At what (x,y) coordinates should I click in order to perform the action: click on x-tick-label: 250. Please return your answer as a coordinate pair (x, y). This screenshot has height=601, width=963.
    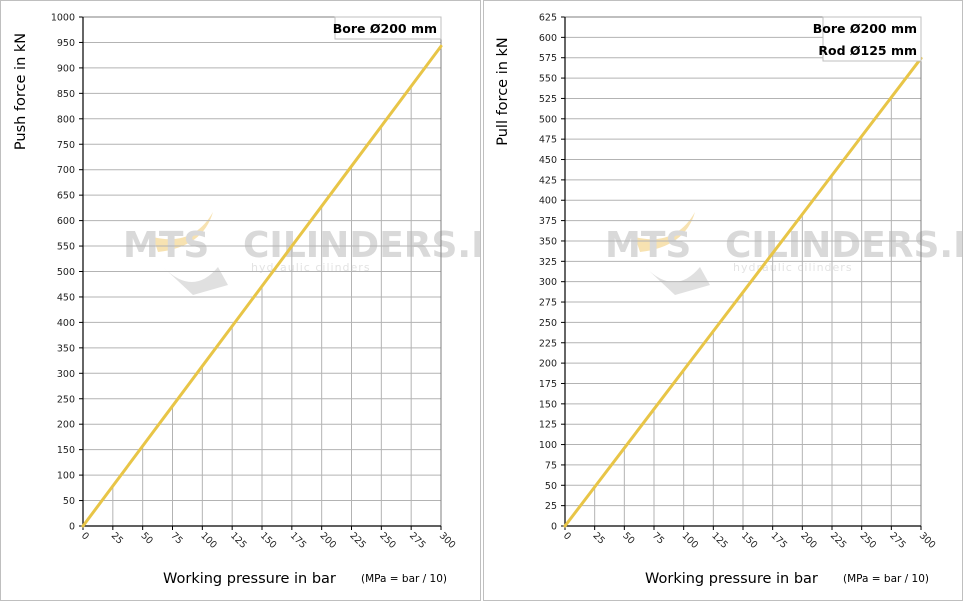
    Looking at the image, I should click on (387, 540).